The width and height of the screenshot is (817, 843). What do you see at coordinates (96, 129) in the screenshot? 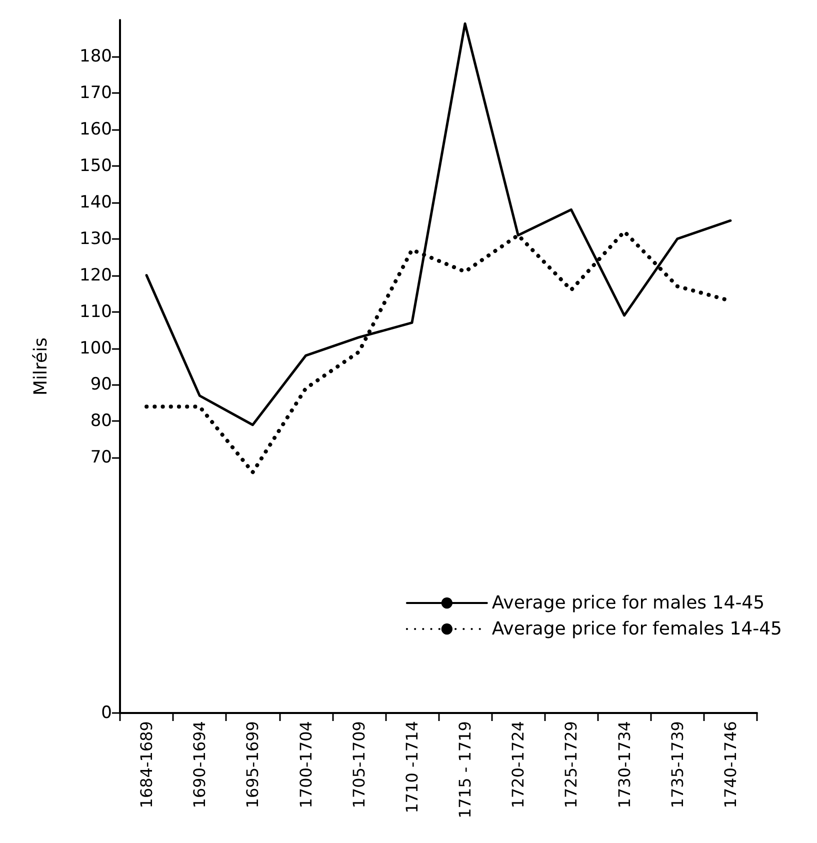
I see `y-tick-label: 160` at bounding box center [96, 129].